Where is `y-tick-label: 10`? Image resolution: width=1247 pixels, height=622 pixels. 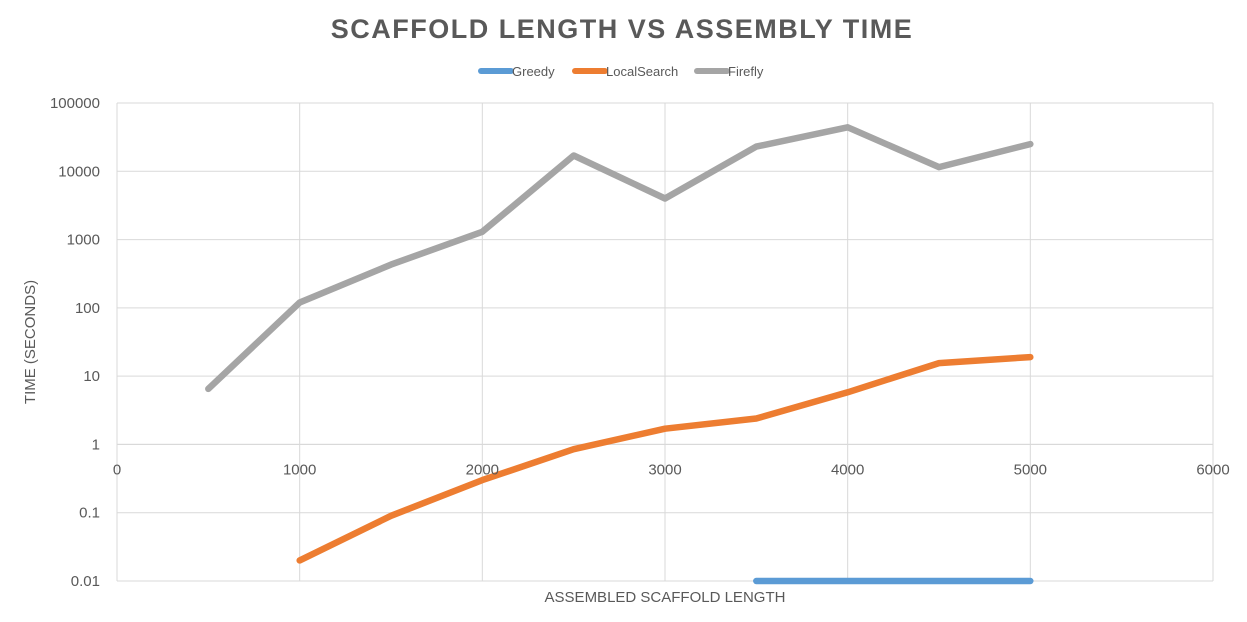
y-tick-label: 10 is located at coordinates (91, 376).